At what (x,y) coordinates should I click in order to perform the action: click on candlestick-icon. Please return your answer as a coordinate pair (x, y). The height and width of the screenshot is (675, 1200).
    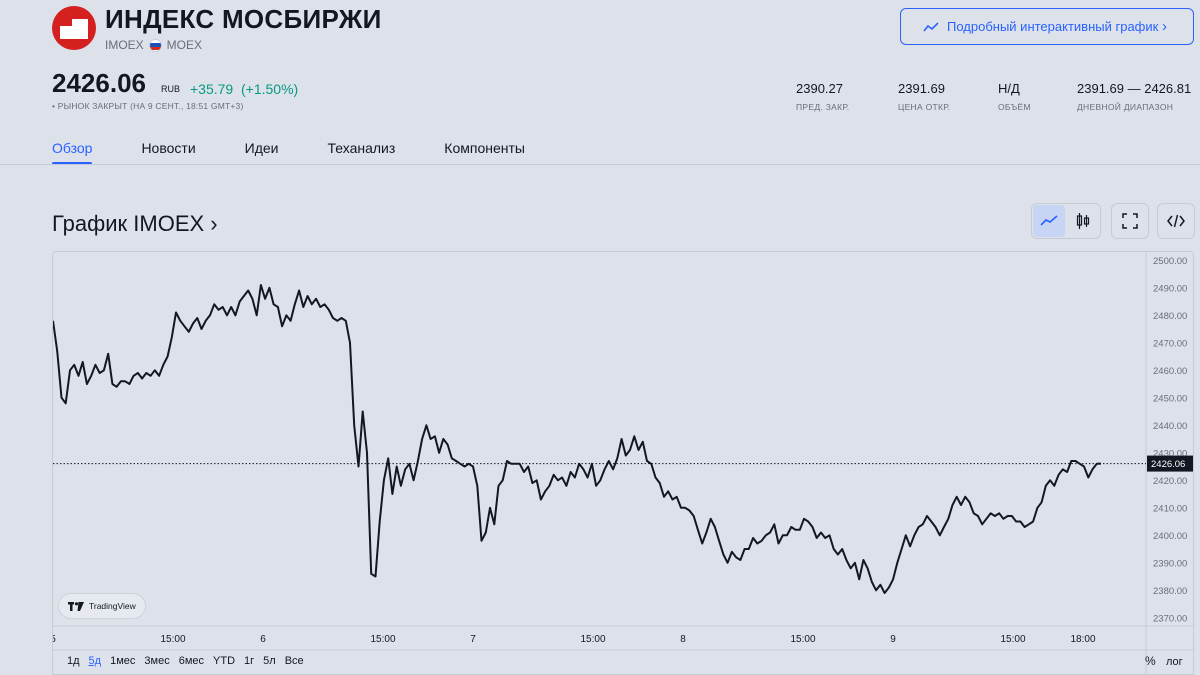
    Looking at the image, I should click on (1083, 221).